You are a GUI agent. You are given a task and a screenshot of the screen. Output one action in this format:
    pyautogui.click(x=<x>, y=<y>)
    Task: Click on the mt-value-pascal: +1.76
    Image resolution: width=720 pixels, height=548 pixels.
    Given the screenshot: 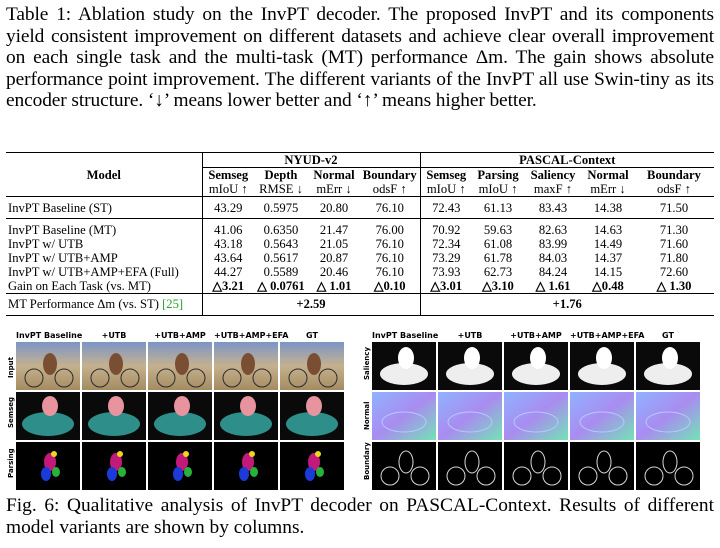 What is the action you would take?
    pyautogui.click(x=566, y=304)
    